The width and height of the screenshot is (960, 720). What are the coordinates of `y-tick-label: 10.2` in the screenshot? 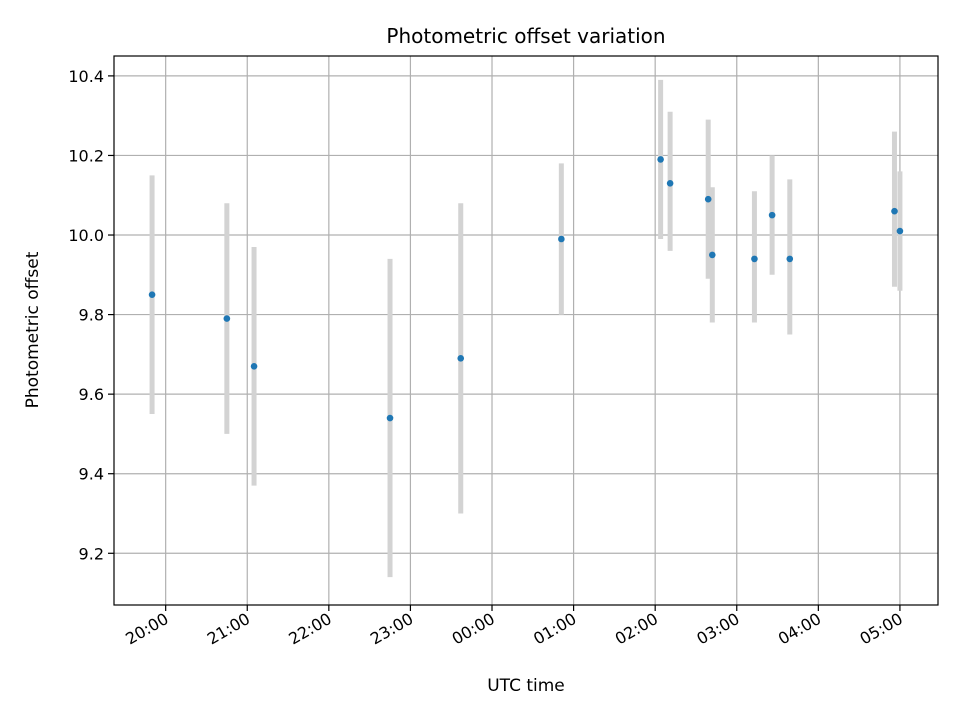 It's located at (86, 155).